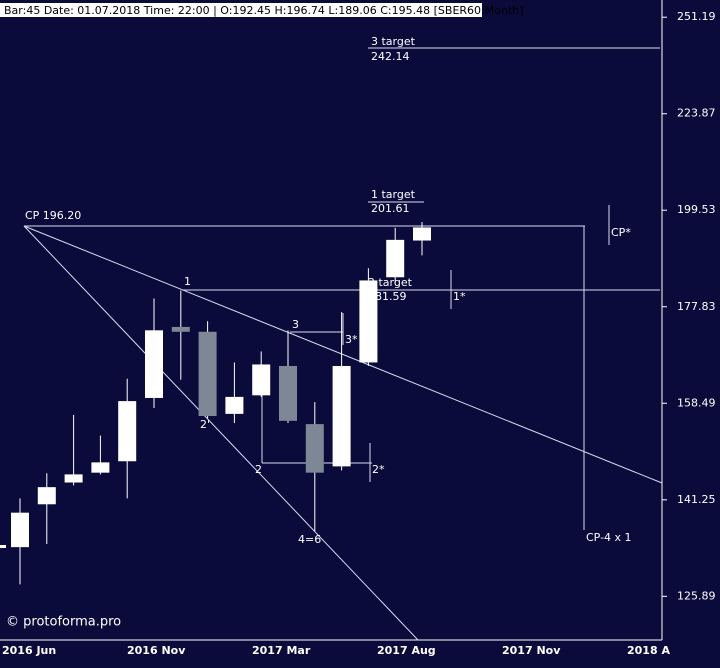  I want to click on annotation: 1 target, so click(393, 194).